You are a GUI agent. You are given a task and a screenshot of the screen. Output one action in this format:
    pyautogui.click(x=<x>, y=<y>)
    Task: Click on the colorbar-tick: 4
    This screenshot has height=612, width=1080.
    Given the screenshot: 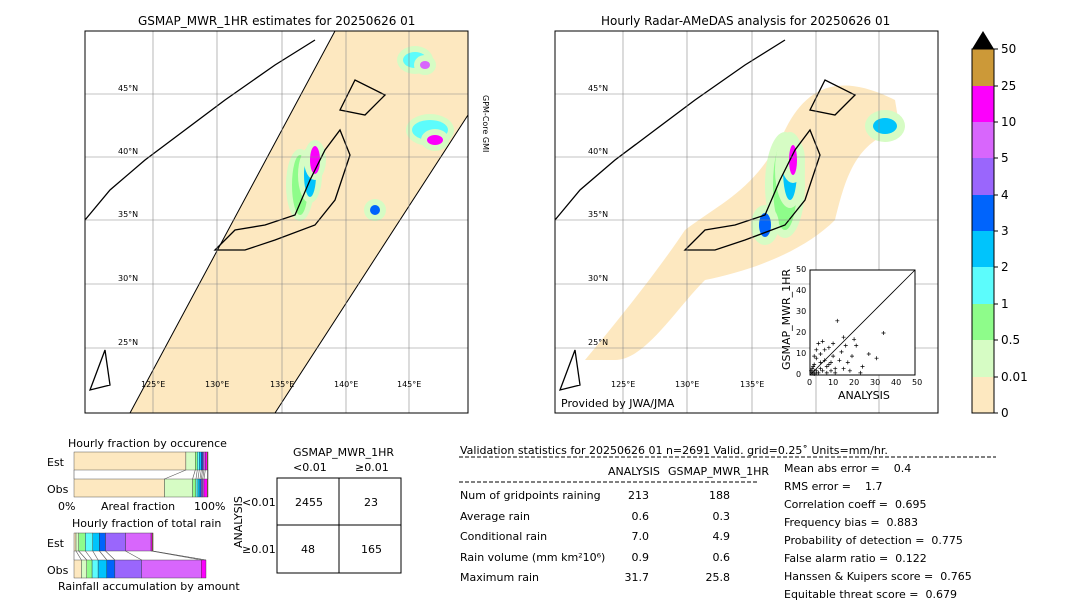 What is the action you would take?
    pyautogui.click(x=1005, y=195)
    